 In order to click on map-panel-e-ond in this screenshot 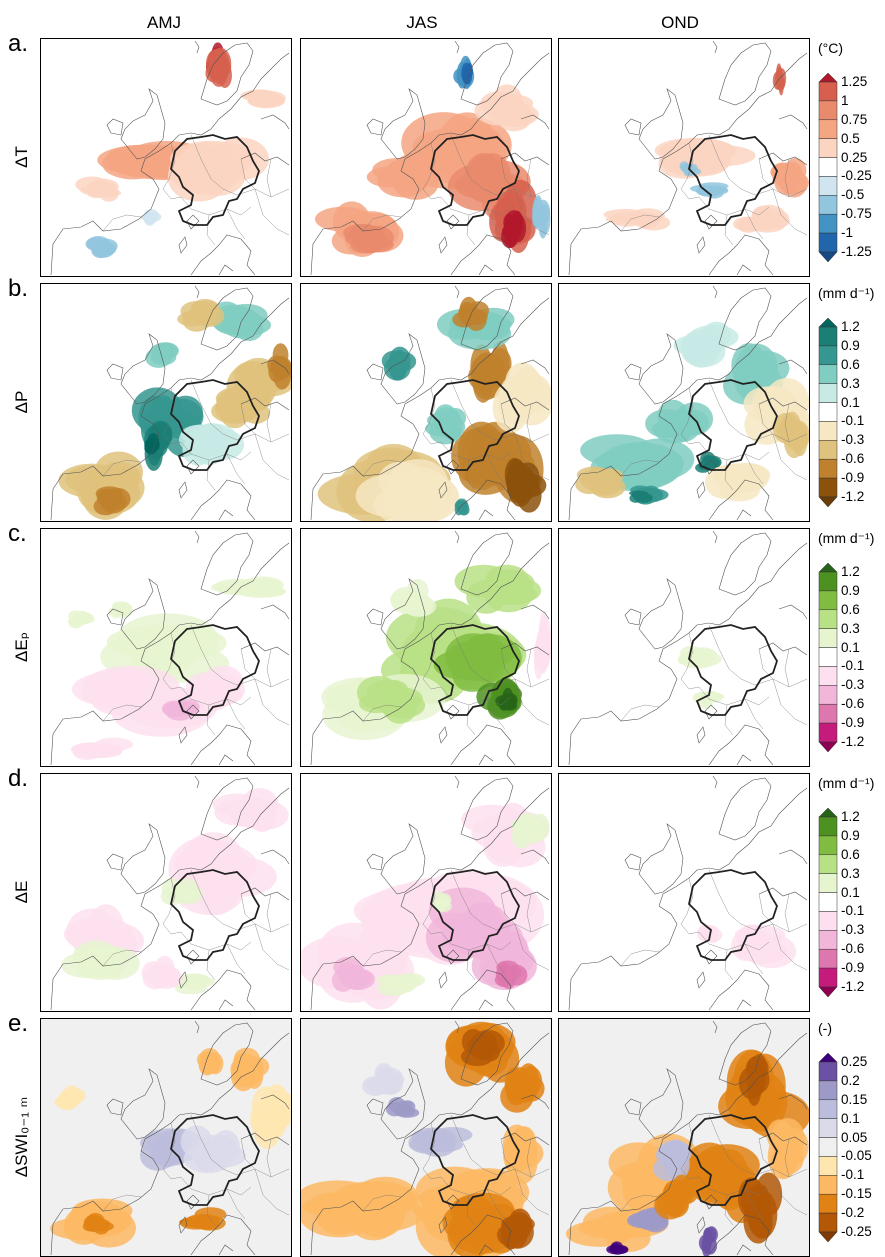, I will do `click(684, 1137)`.